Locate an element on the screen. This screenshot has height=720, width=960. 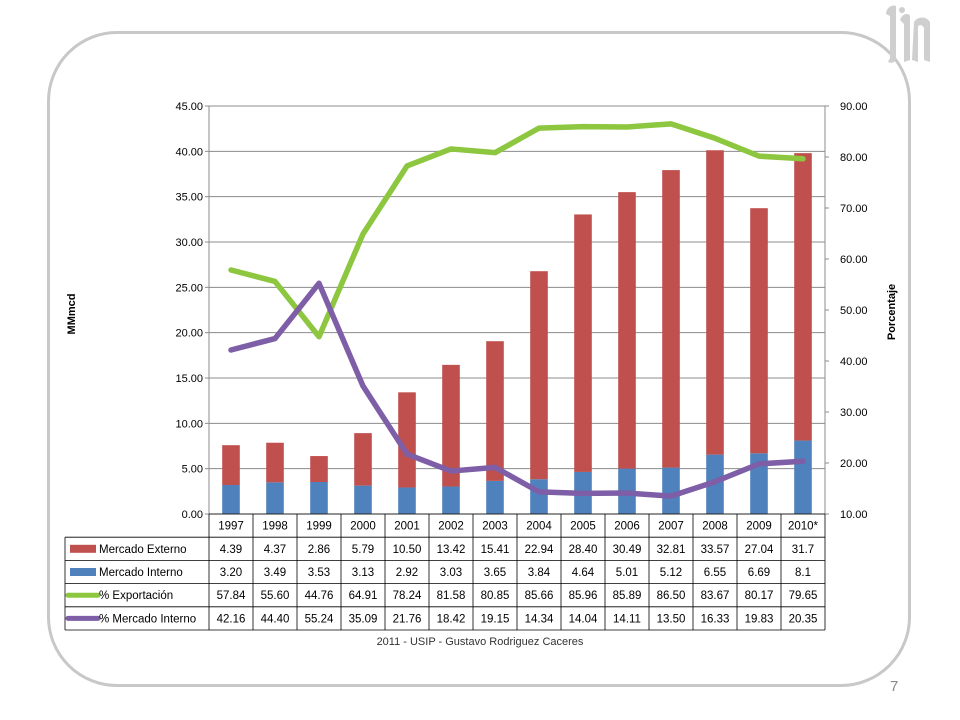
x-tick-label: 1997 is located at coordinates (231, 527).